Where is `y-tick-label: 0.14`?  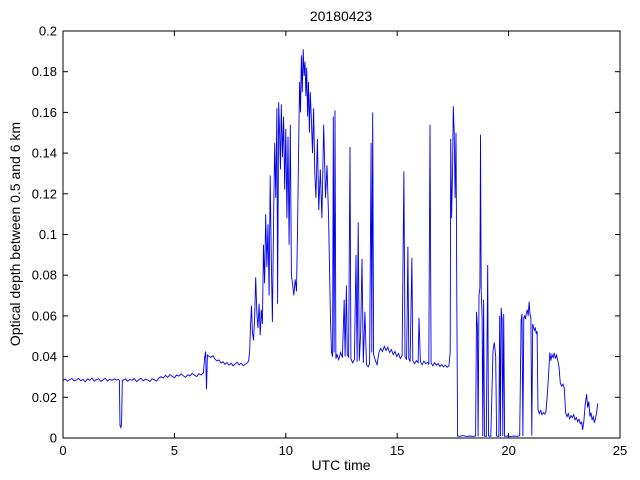 y-tick-label: 0.14 is located at coordinates (44, 153).